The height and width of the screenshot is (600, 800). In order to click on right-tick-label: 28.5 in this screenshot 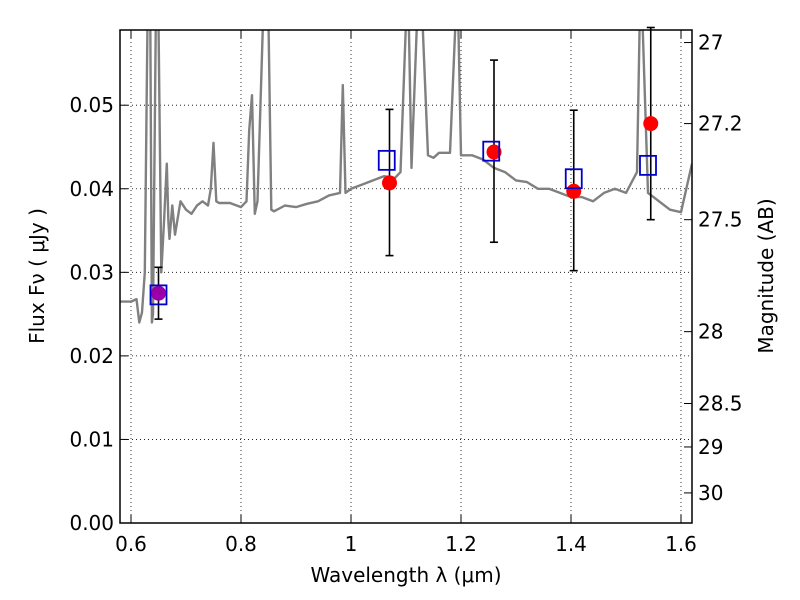, I will do `click(720, 404)`.